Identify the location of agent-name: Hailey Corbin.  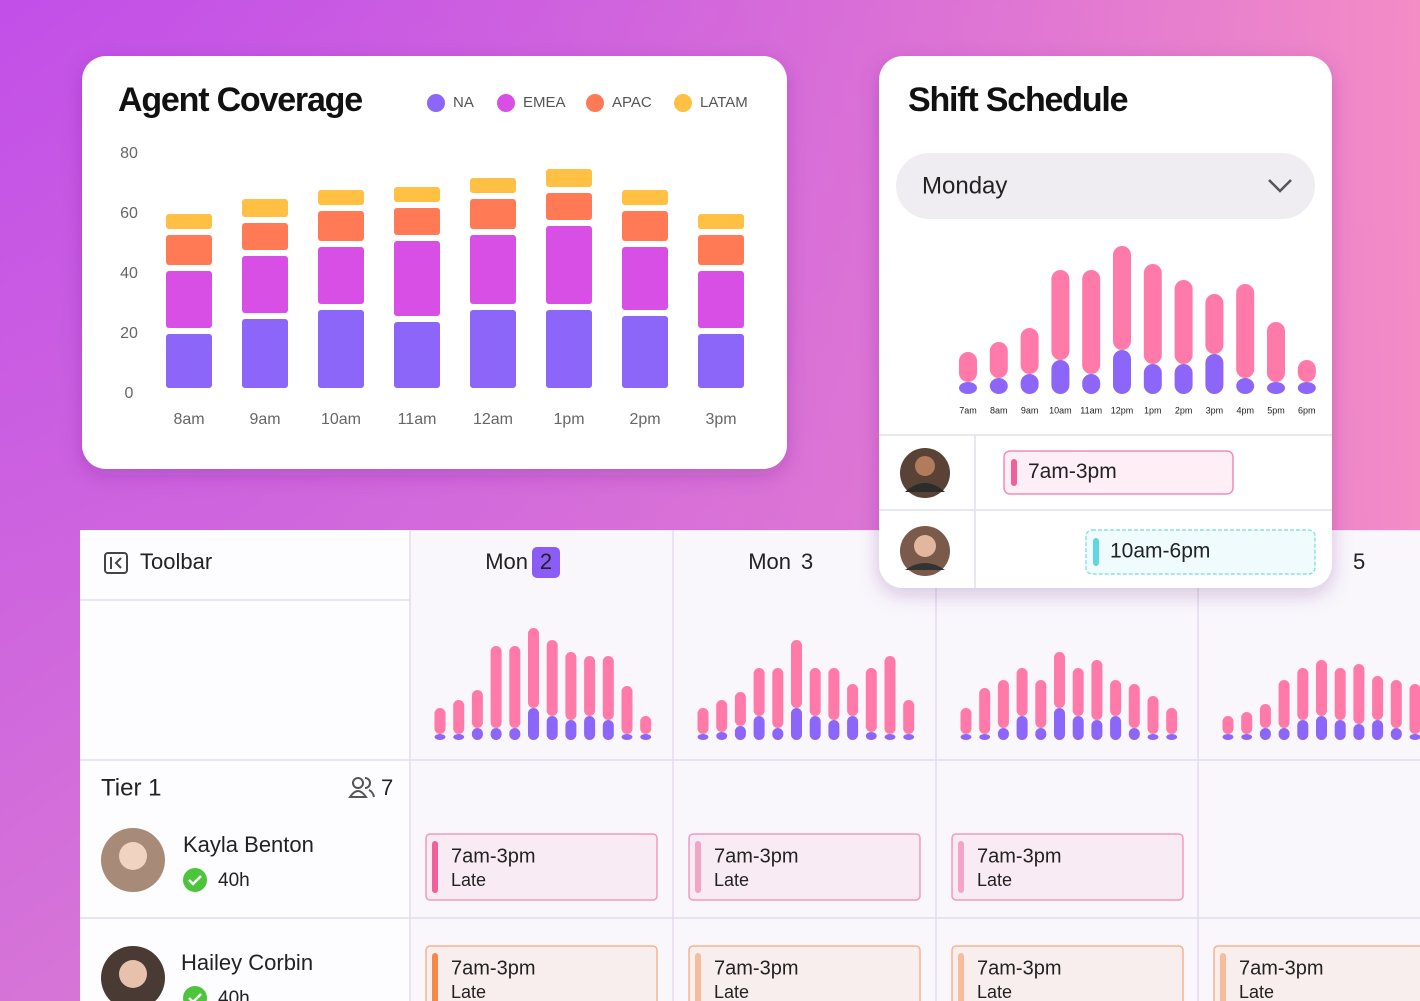
(247, 962).